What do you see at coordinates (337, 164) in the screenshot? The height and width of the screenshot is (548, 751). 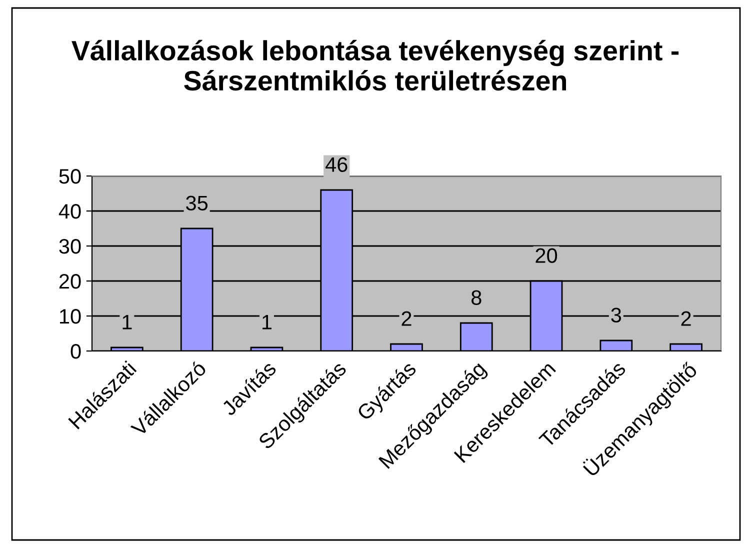 I see `data-label: 46` at bounding box center [337, 164].